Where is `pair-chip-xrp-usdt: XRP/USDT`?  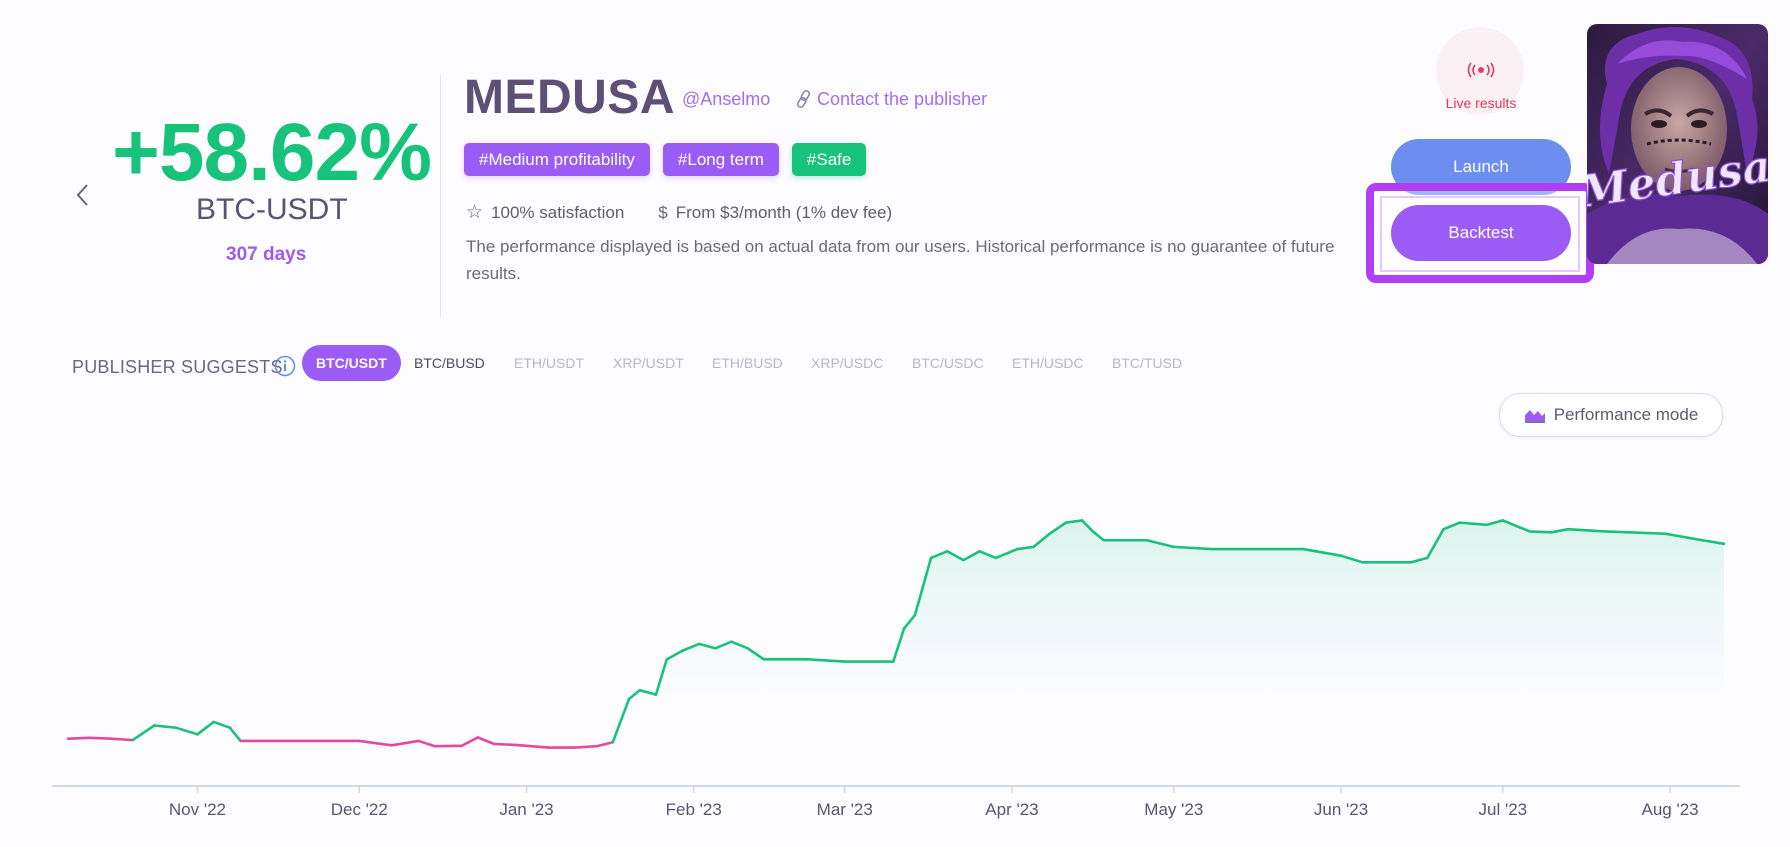
pair-chip-xrp-usdt: XRP/USDT is located at coordinates (648, 363).